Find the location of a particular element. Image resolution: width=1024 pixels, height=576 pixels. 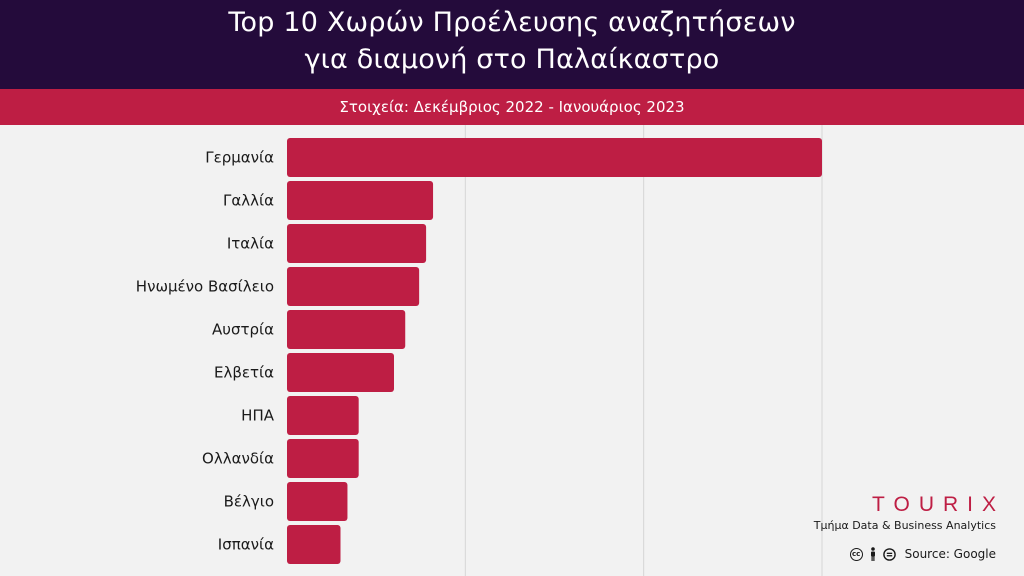

brand-block: TOURIX Τμήμα Data & Business Analytics is located at coordinates (904, 513).